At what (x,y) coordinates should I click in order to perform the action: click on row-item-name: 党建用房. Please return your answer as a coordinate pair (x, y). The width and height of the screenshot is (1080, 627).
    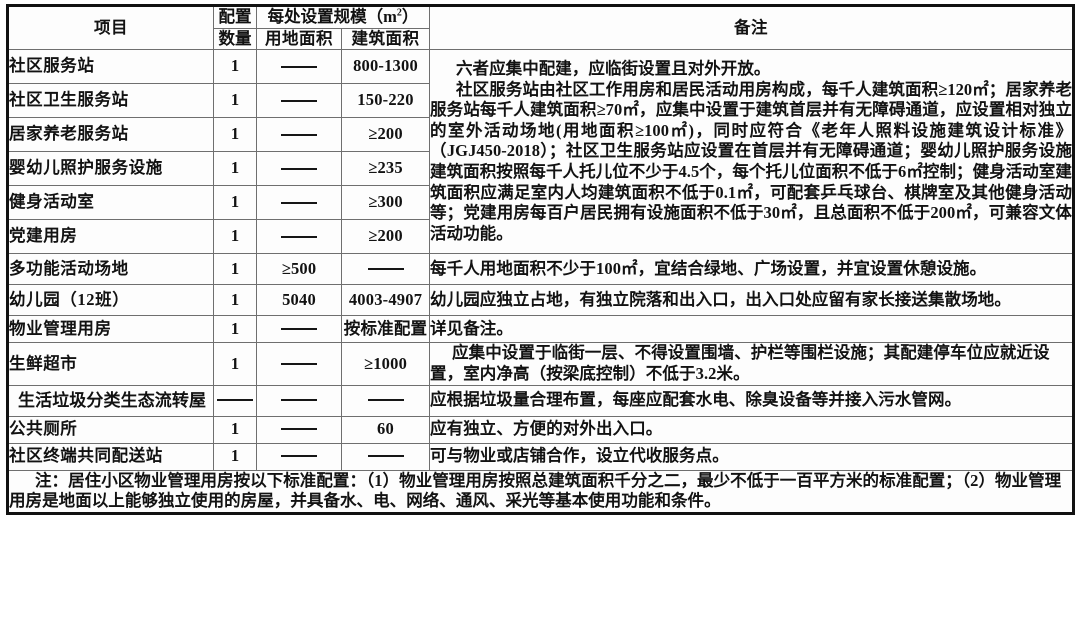
    Looking at the image, I should click on (110, 237).